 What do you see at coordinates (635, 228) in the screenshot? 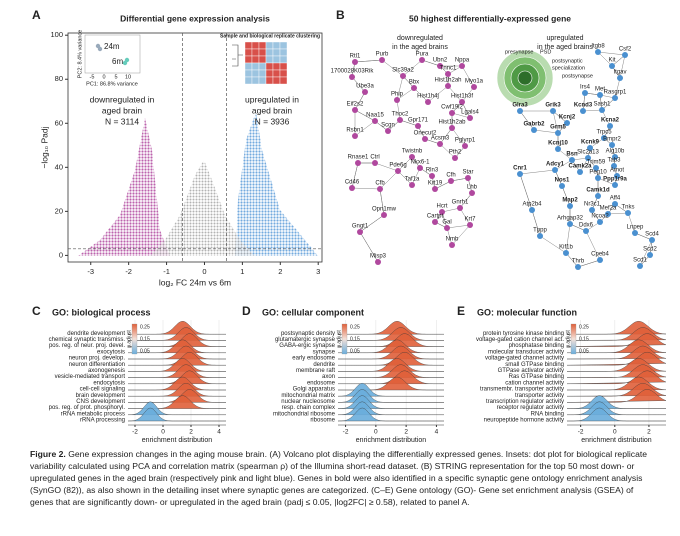
I see `gene-label: Lnpep` at bounding box center [635, 228].